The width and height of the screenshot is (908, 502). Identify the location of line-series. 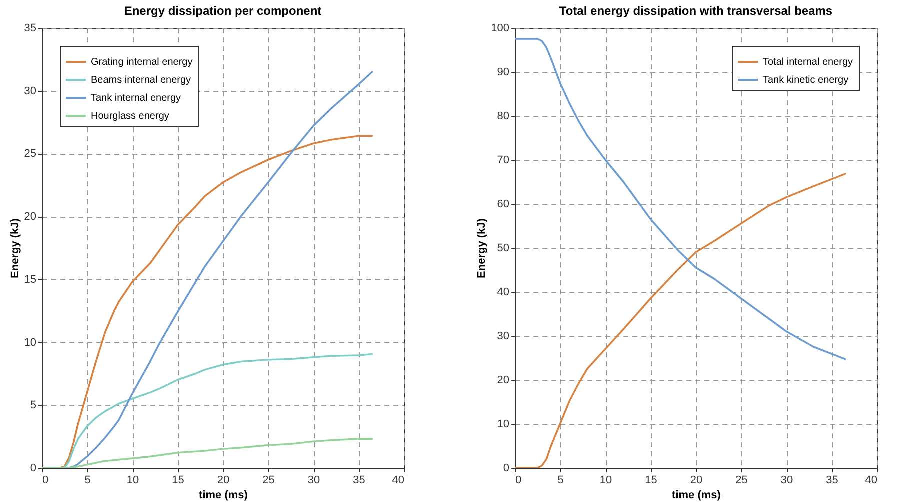
(208, 453).